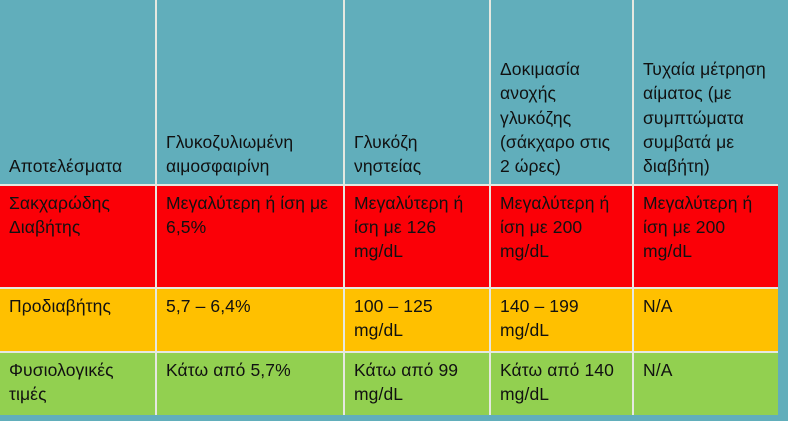 The height and width of the screenshot is (424, 788). What do you see at coordinates (250, 92) in the screenshot?
I see `column-header-hba1c: Γλυκοζυλιωμένη αιμοσφαιρίνη` at bounding box center [250, 92].